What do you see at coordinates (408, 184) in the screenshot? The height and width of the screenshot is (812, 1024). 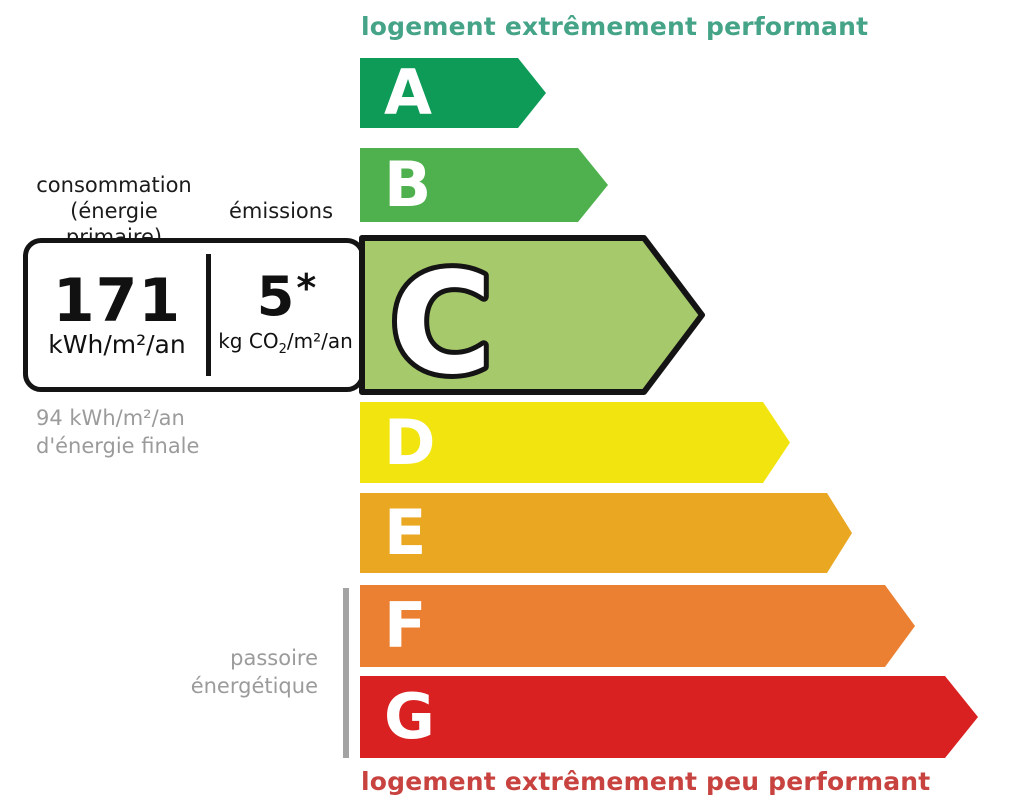 I see `energy-class-b-letter: B` at bounding box center [408, 184].